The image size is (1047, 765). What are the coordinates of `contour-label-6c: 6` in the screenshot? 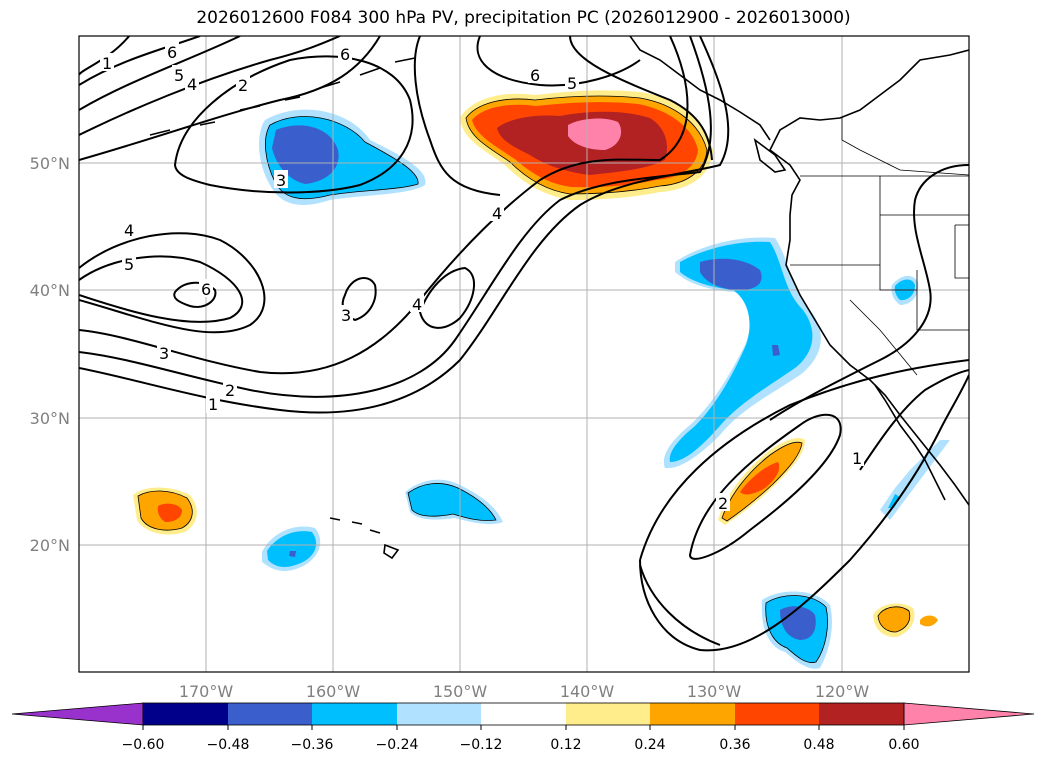 It's located at (172, 52).